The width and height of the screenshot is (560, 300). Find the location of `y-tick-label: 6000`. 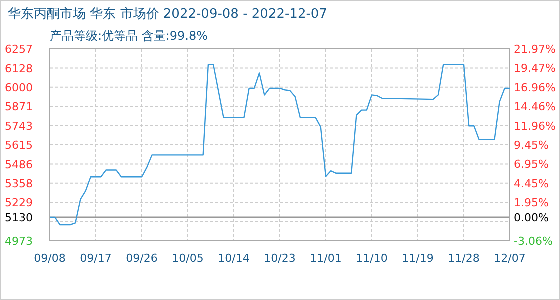

y-tick-label: 6000 is located at coordinates (19, 87).